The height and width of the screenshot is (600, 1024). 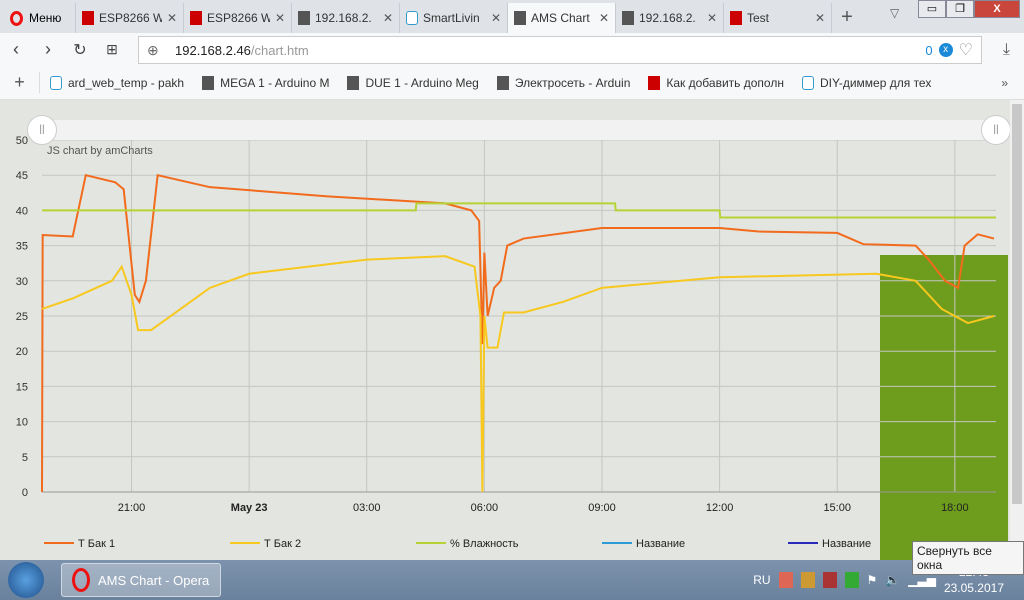 What do you see at coordinates (572, 82) in the screenshot?
I see `bookmark-label: Электросеть - Arduin` at bounding box center [572, 82].